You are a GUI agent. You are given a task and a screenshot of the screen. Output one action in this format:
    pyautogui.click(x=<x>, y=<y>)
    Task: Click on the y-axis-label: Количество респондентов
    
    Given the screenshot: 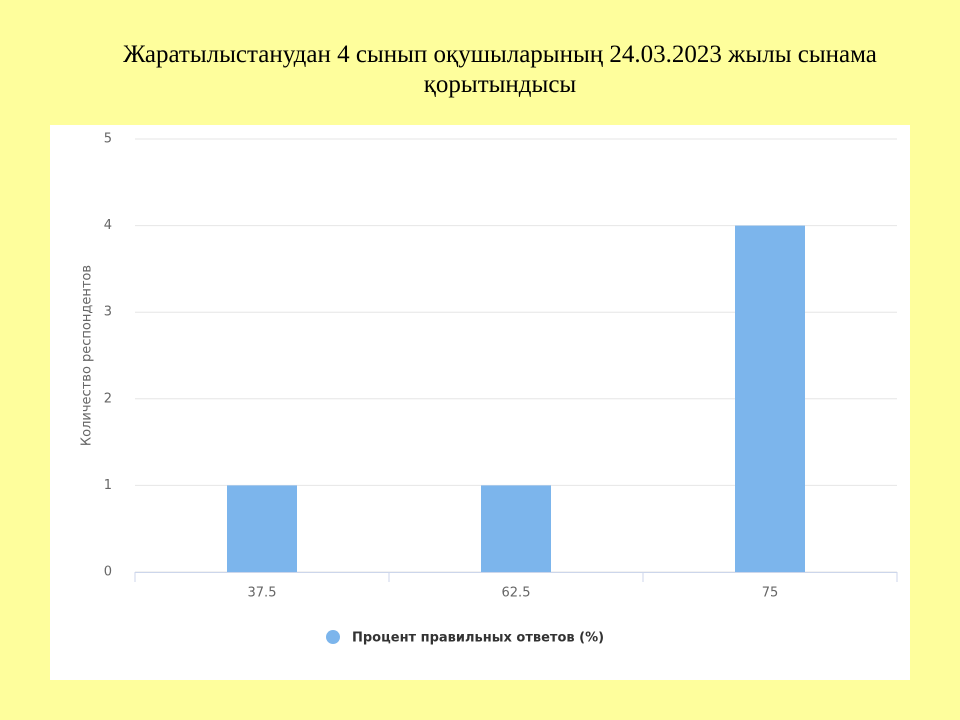 What is the action you would take?
    pyautogui.click(x=87, y=355)
    